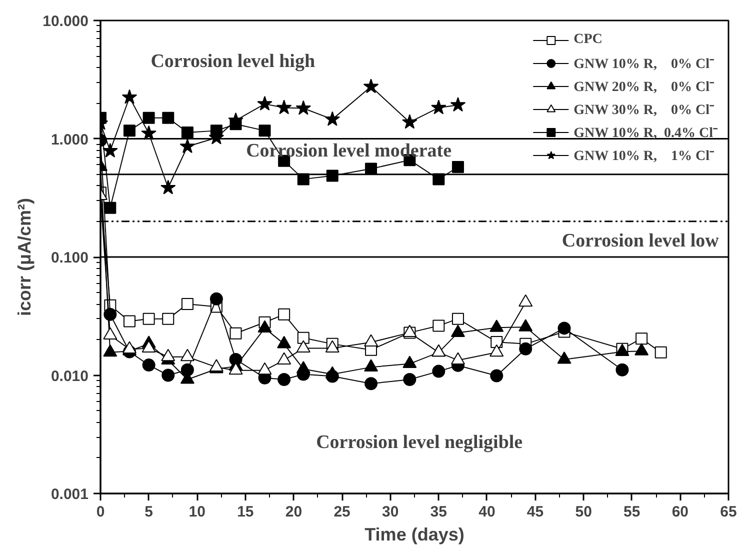 This screenshot has height=553, width=738. I want to click on x-tick-label: 55, so click(632, 512).